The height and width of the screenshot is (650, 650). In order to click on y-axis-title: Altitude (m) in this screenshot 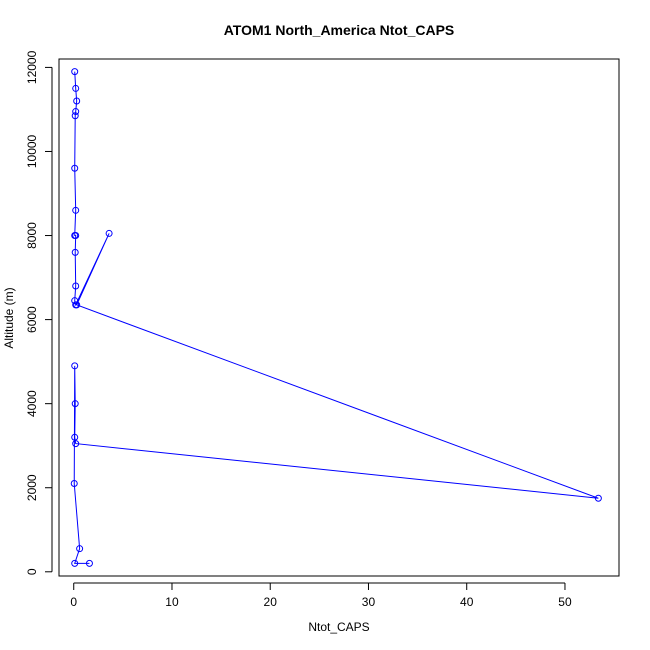, I will do `click(9, 317)`.